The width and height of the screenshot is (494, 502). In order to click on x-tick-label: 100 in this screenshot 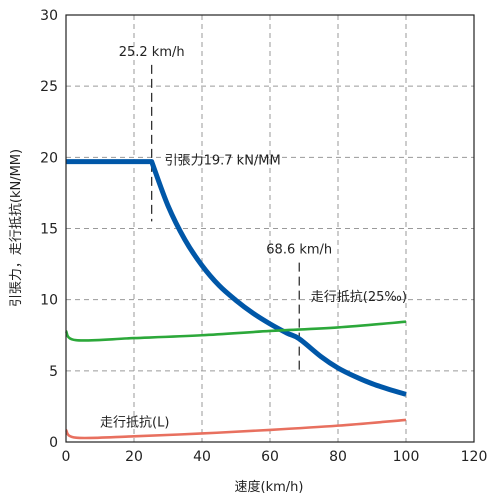, I will do `click(406, 457)`.